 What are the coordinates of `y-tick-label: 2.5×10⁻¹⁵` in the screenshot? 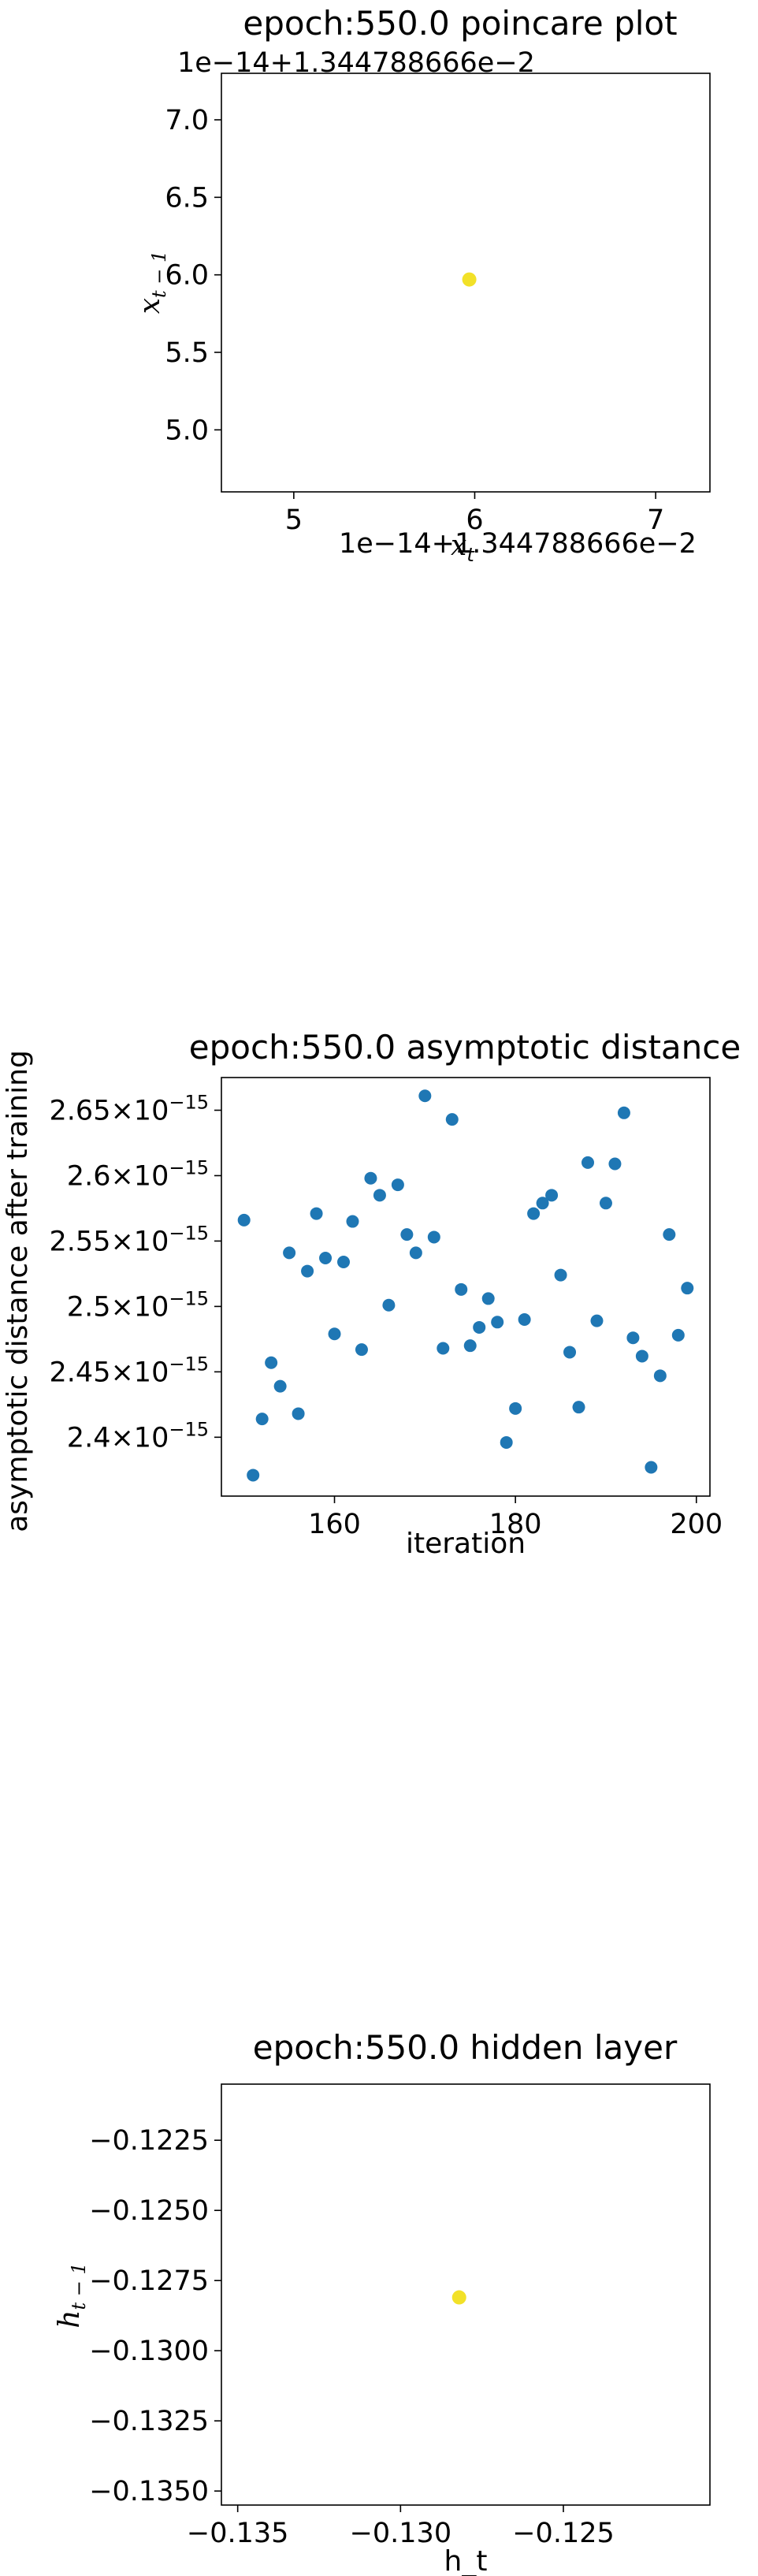 It's located at (138, 1305).